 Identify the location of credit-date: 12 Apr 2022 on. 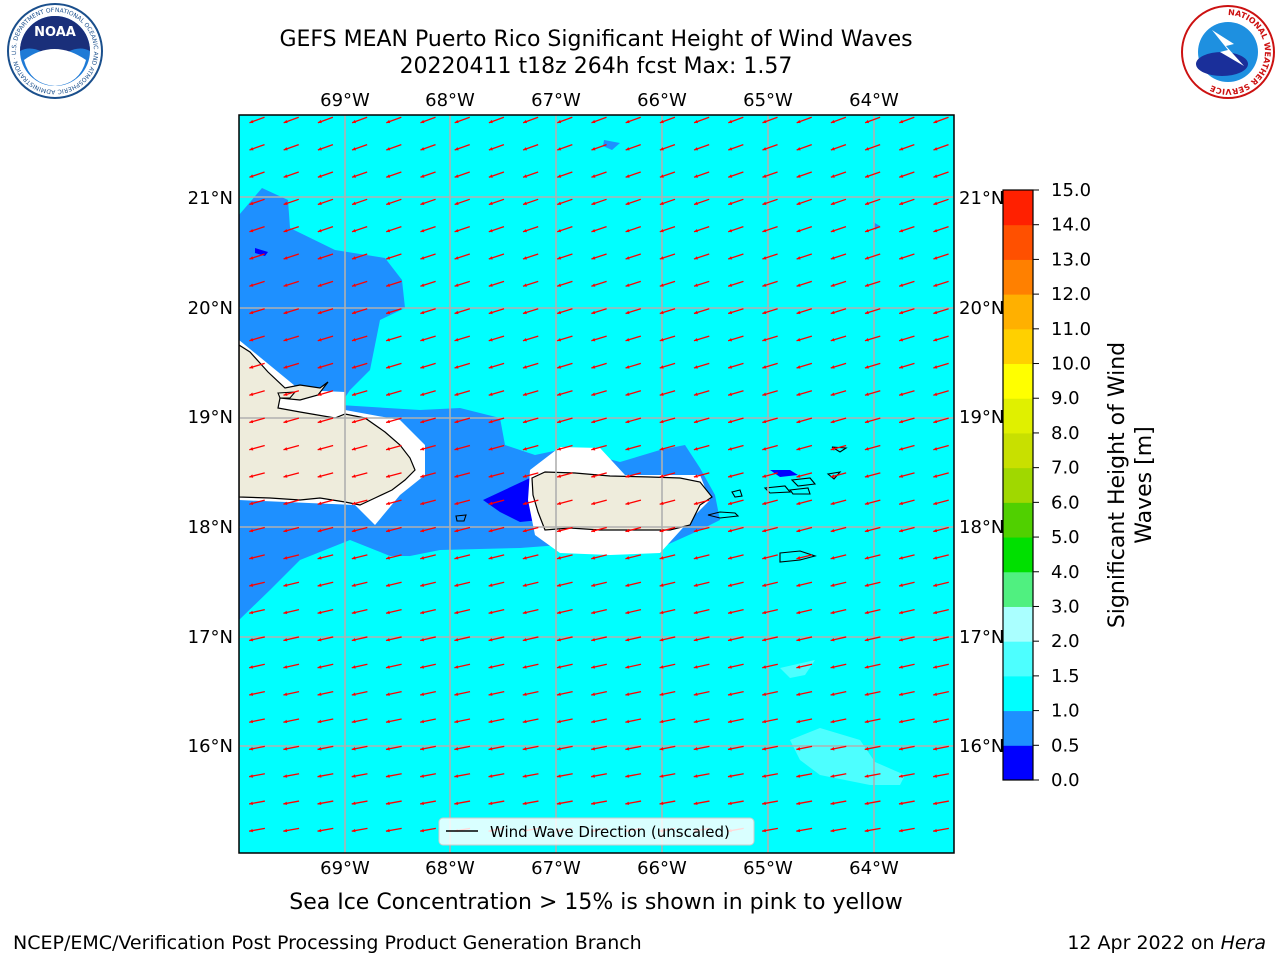
(1144, 943).